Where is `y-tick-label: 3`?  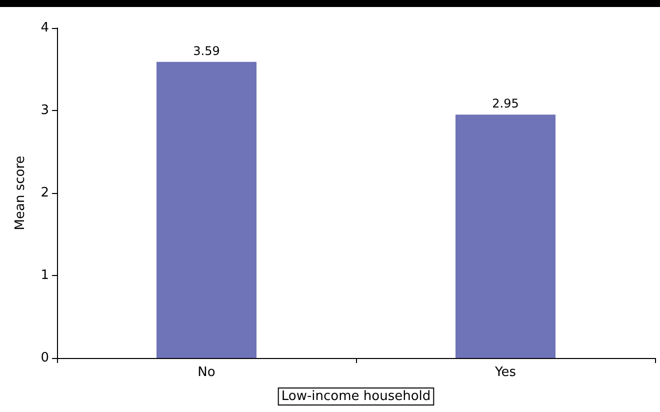
y-tick-label: 3 is located at coordinates (44, 110).